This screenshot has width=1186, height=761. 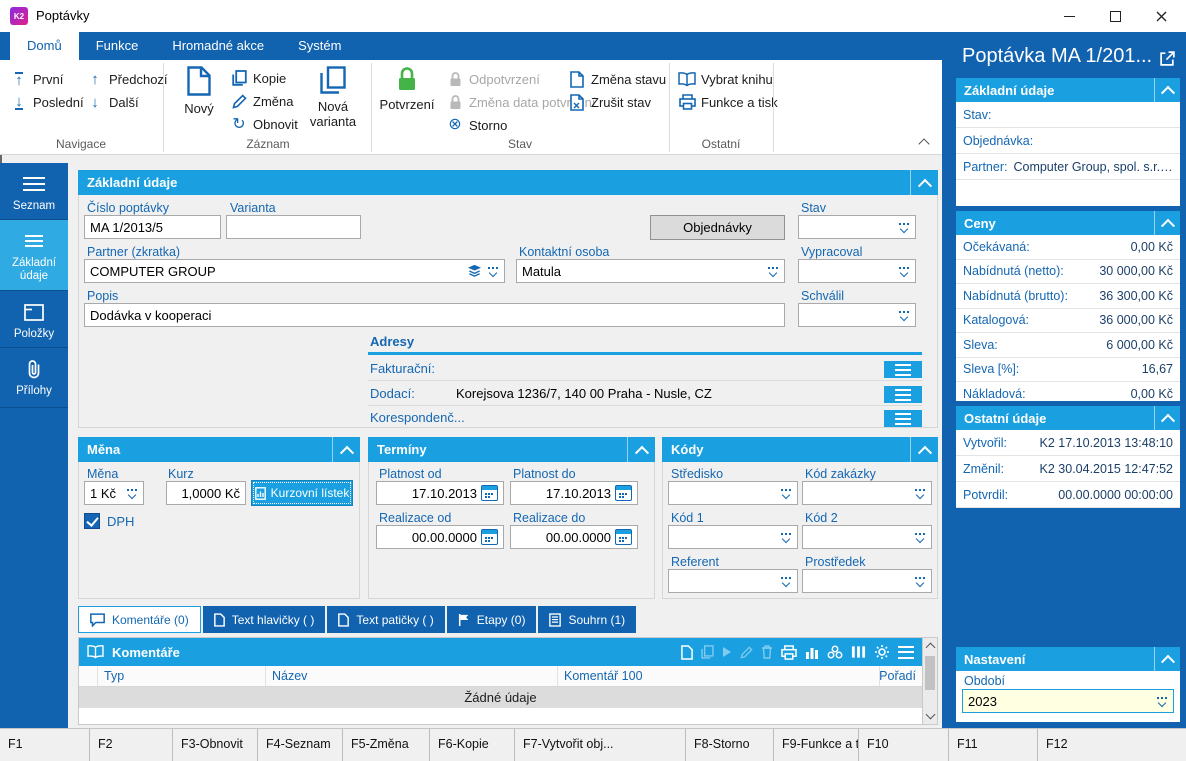 What do you see at coordinates (385, 745) in the screenshot?
I see `fkey-f5: F5-Změna` at bounding box center [385, 745].